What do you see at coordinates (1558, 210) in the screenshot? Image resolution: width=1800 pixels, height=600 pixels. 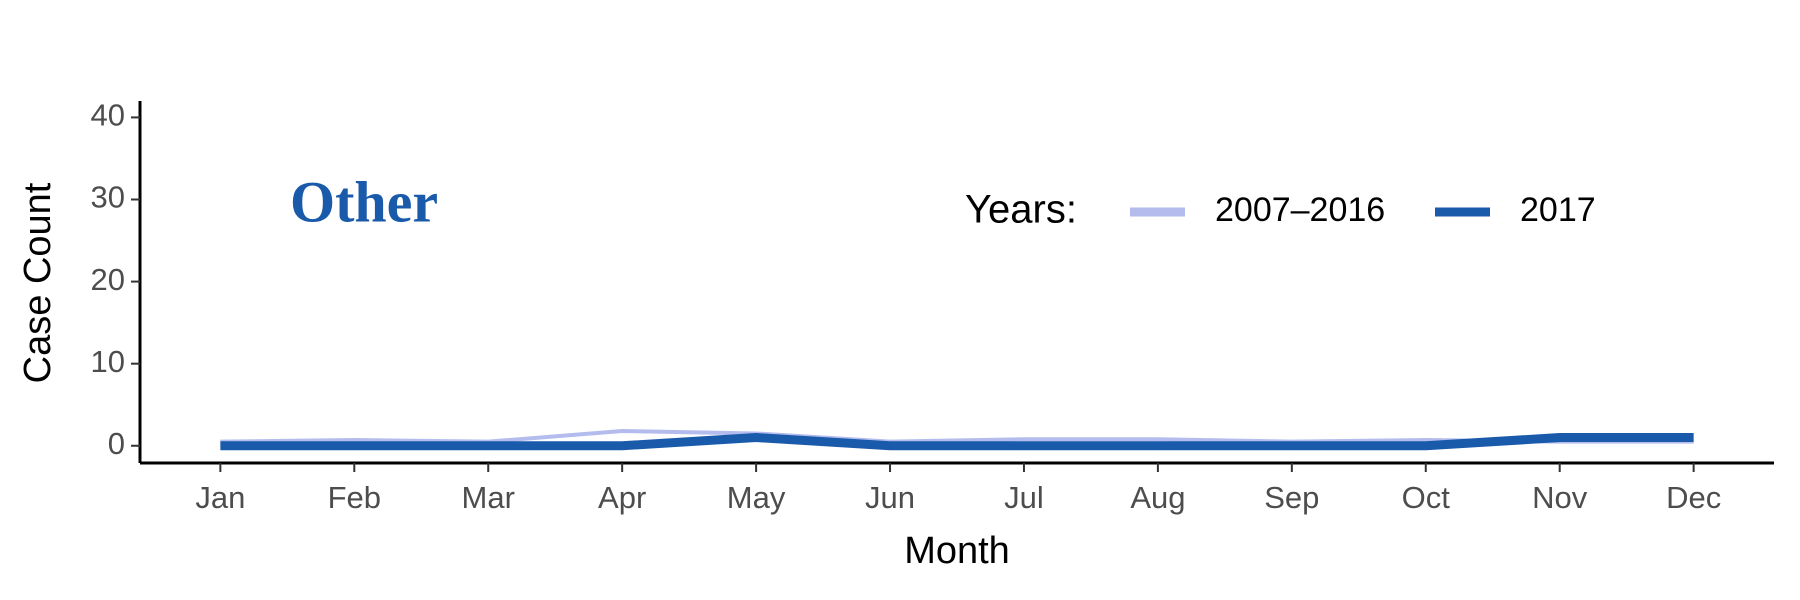 I see `legend-label: 2017` at bounding box center [1558, 210].